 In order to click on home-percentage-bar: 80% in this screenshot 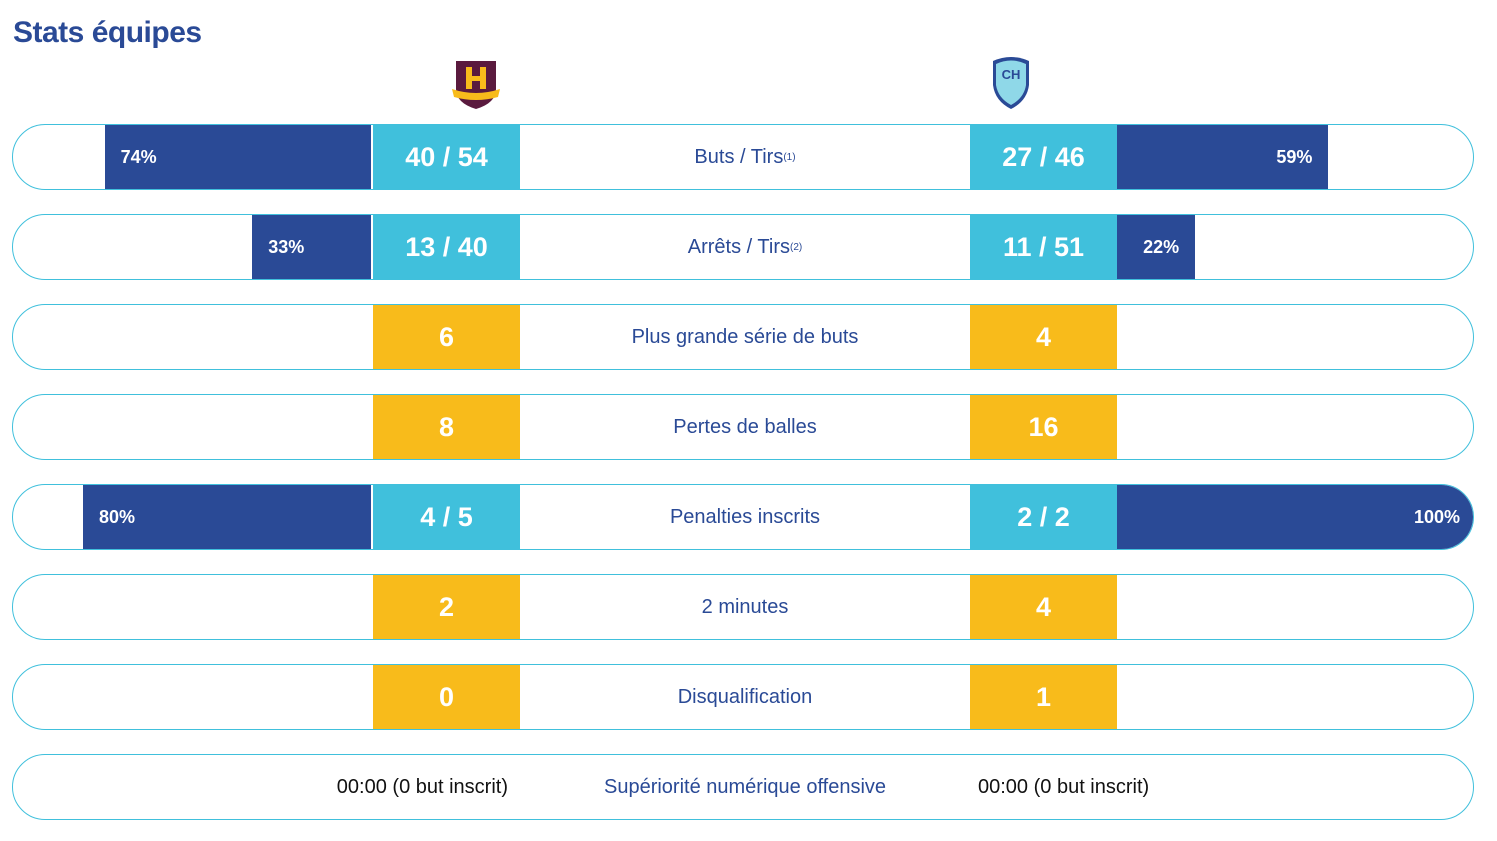, I will do `click(227, 517)`.